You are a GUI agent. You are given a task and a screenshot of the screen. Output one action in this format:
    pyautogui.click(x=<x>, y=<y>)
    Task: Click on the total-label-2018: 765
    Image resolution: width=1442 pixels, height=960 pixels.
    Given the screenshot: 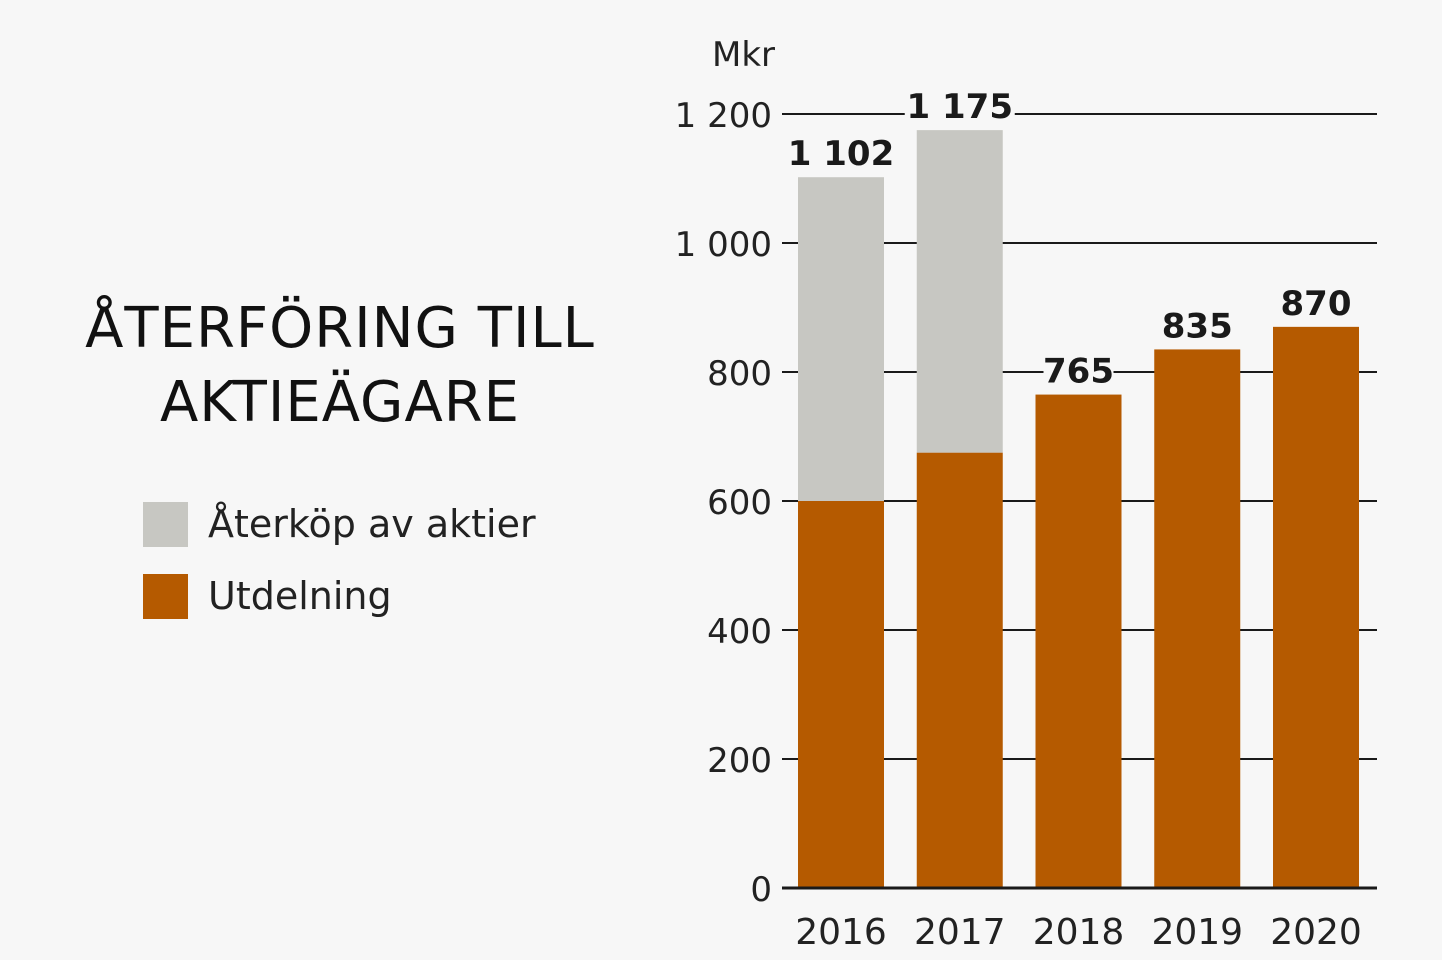 What is the action you would take?
    pyautogui.click(x=1078, y=372)
    